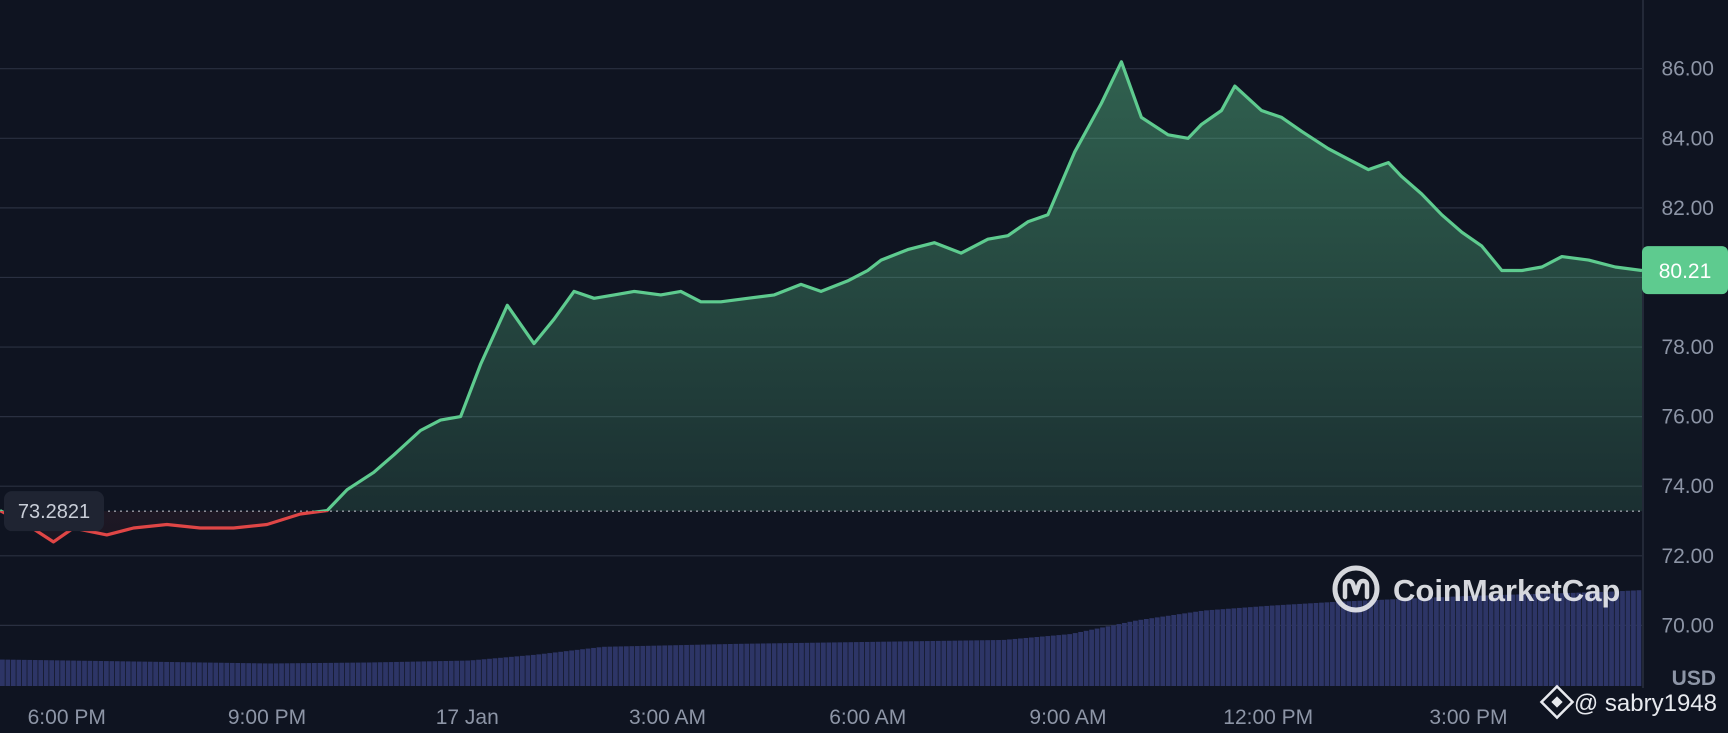  Describe the element at coordinates (1506, 590) in the screenshot. I see `coinmarketcap-wordmark: CoinMarketCap` at that location.